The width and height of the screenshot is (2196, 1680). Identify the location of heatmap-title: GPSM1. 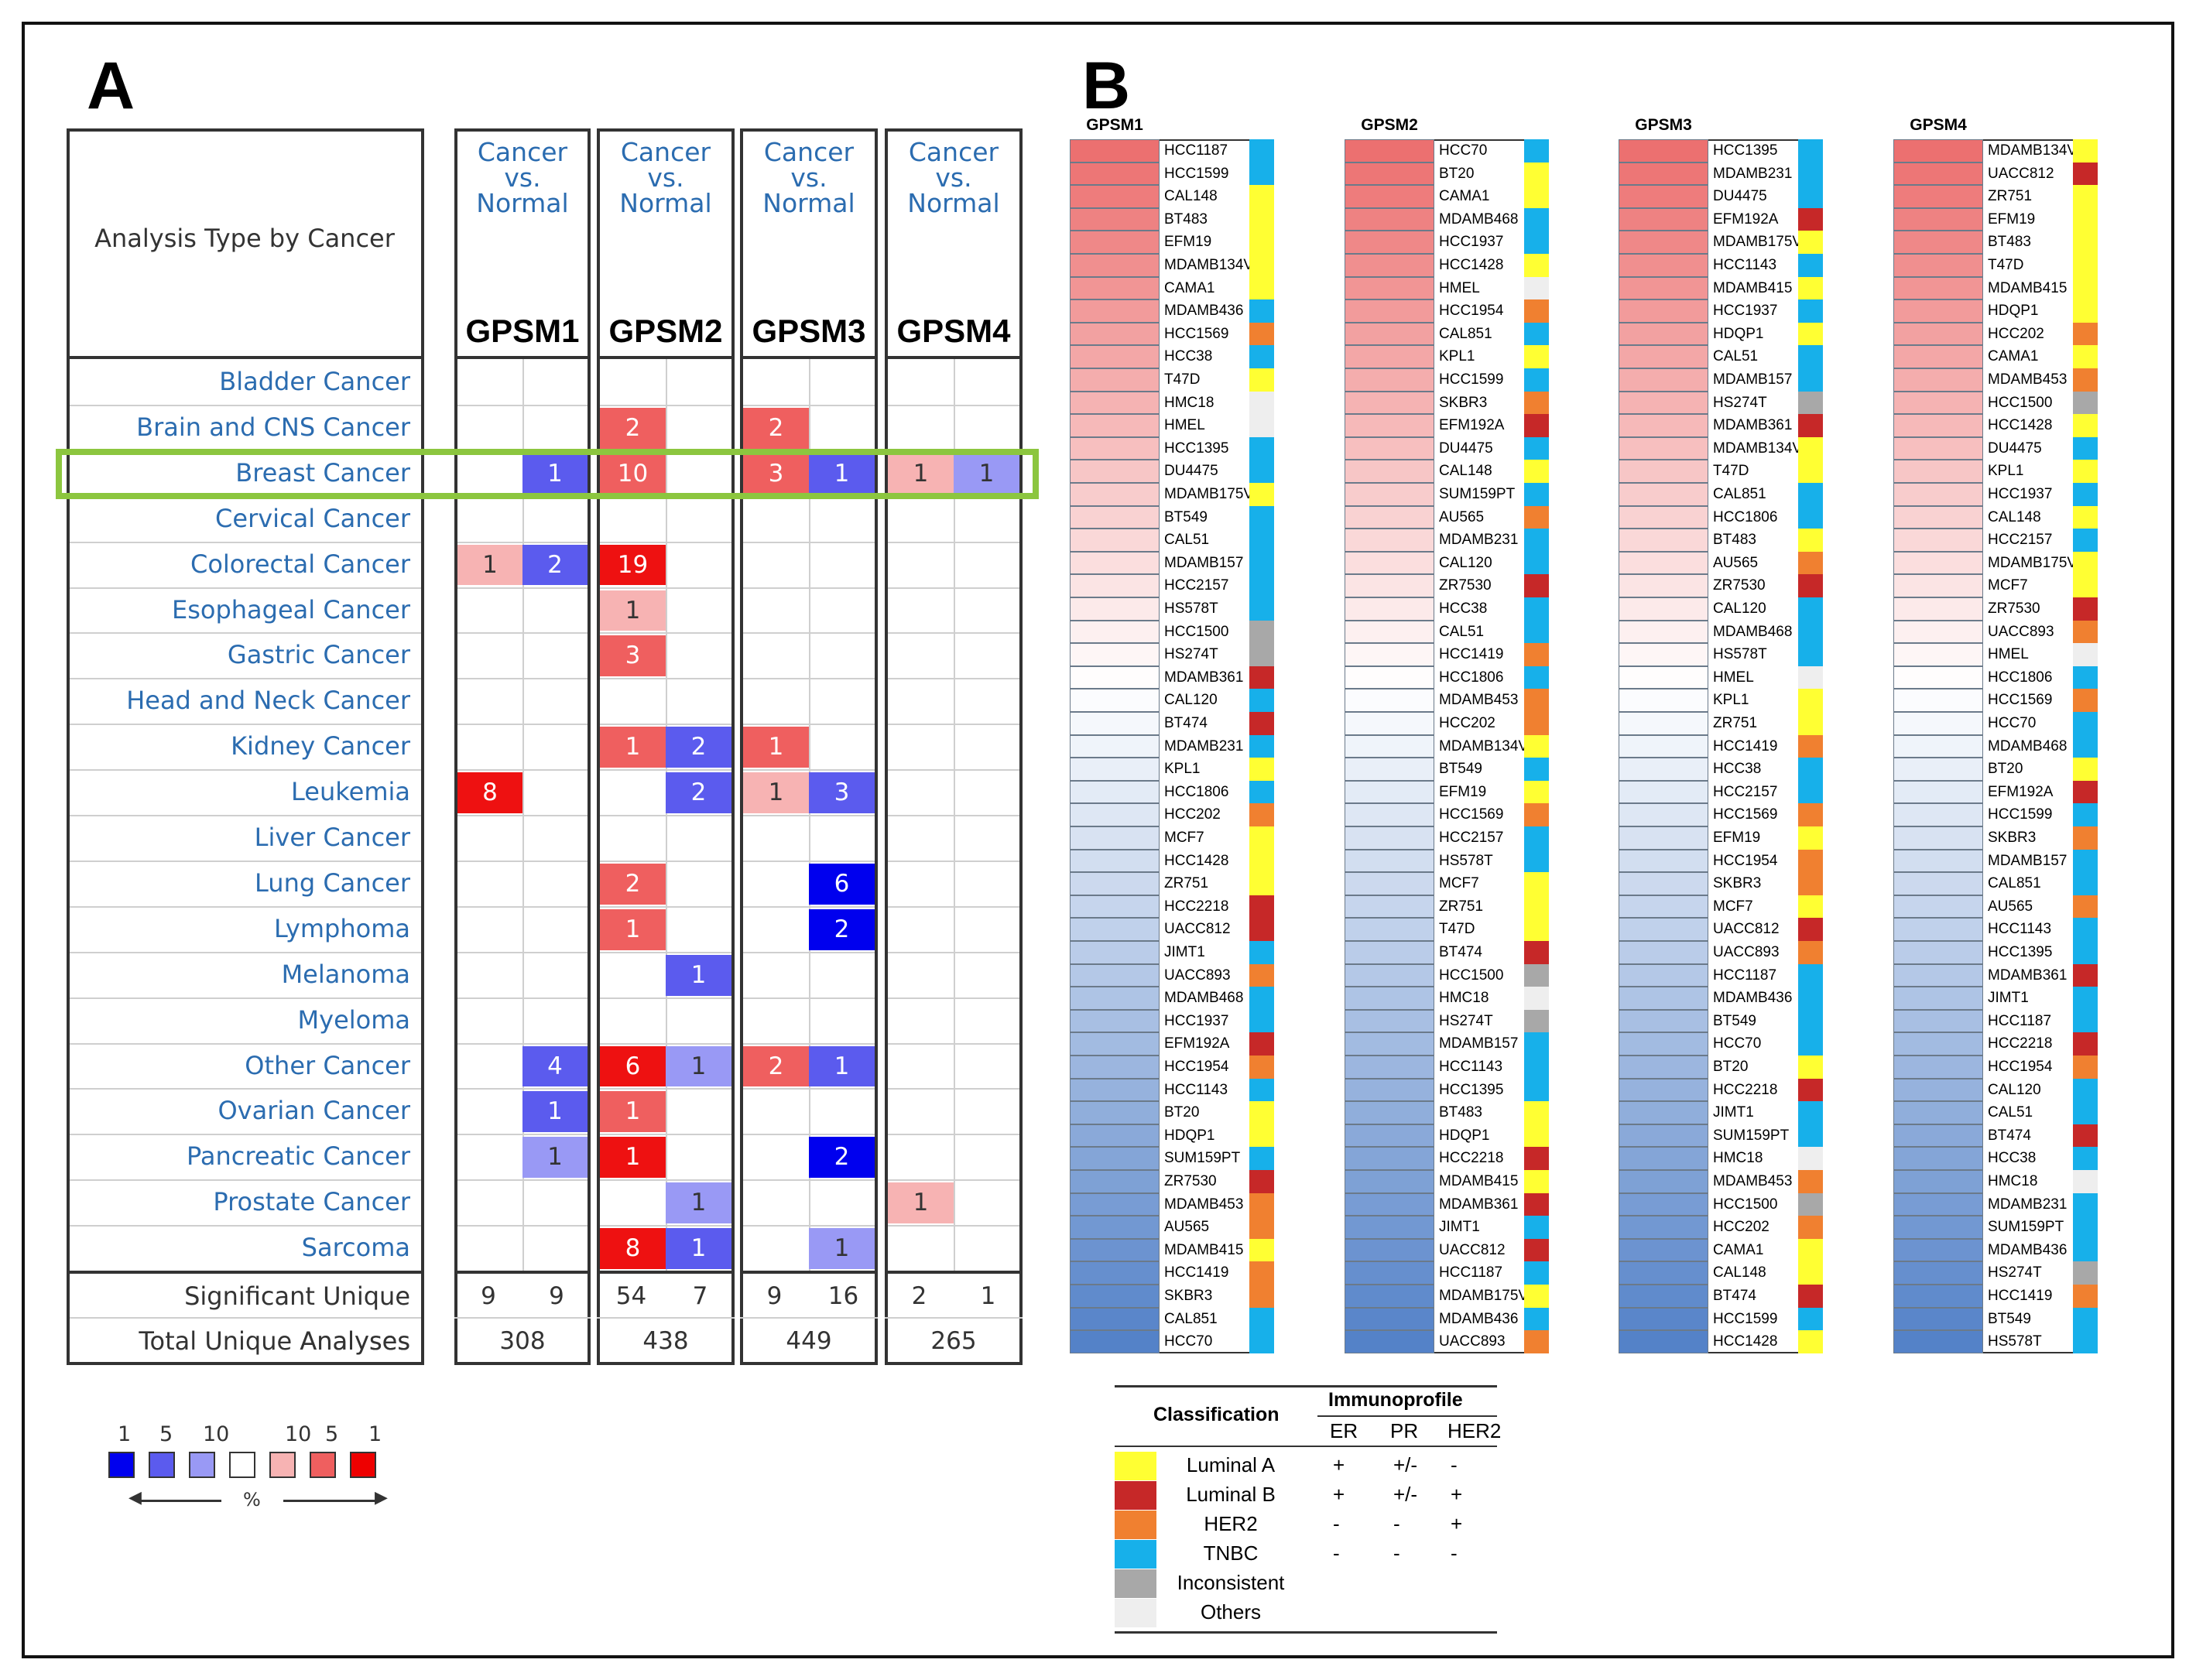
(1114, 125).